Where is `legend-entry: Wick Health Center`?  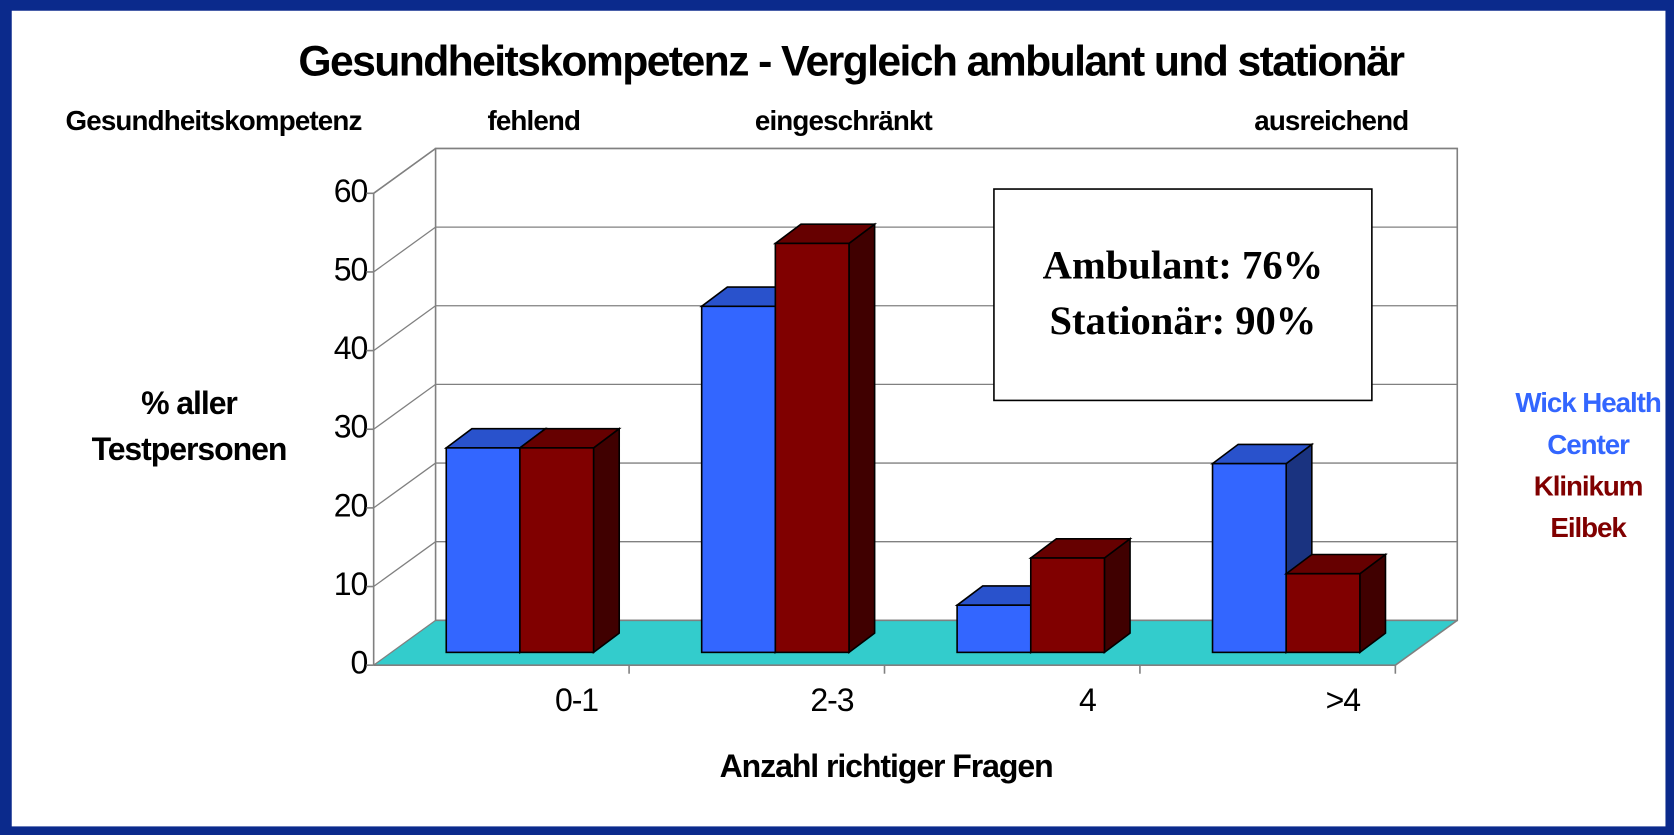
legend-entry: Wick Health Center is located at coordinates (1588, 423).